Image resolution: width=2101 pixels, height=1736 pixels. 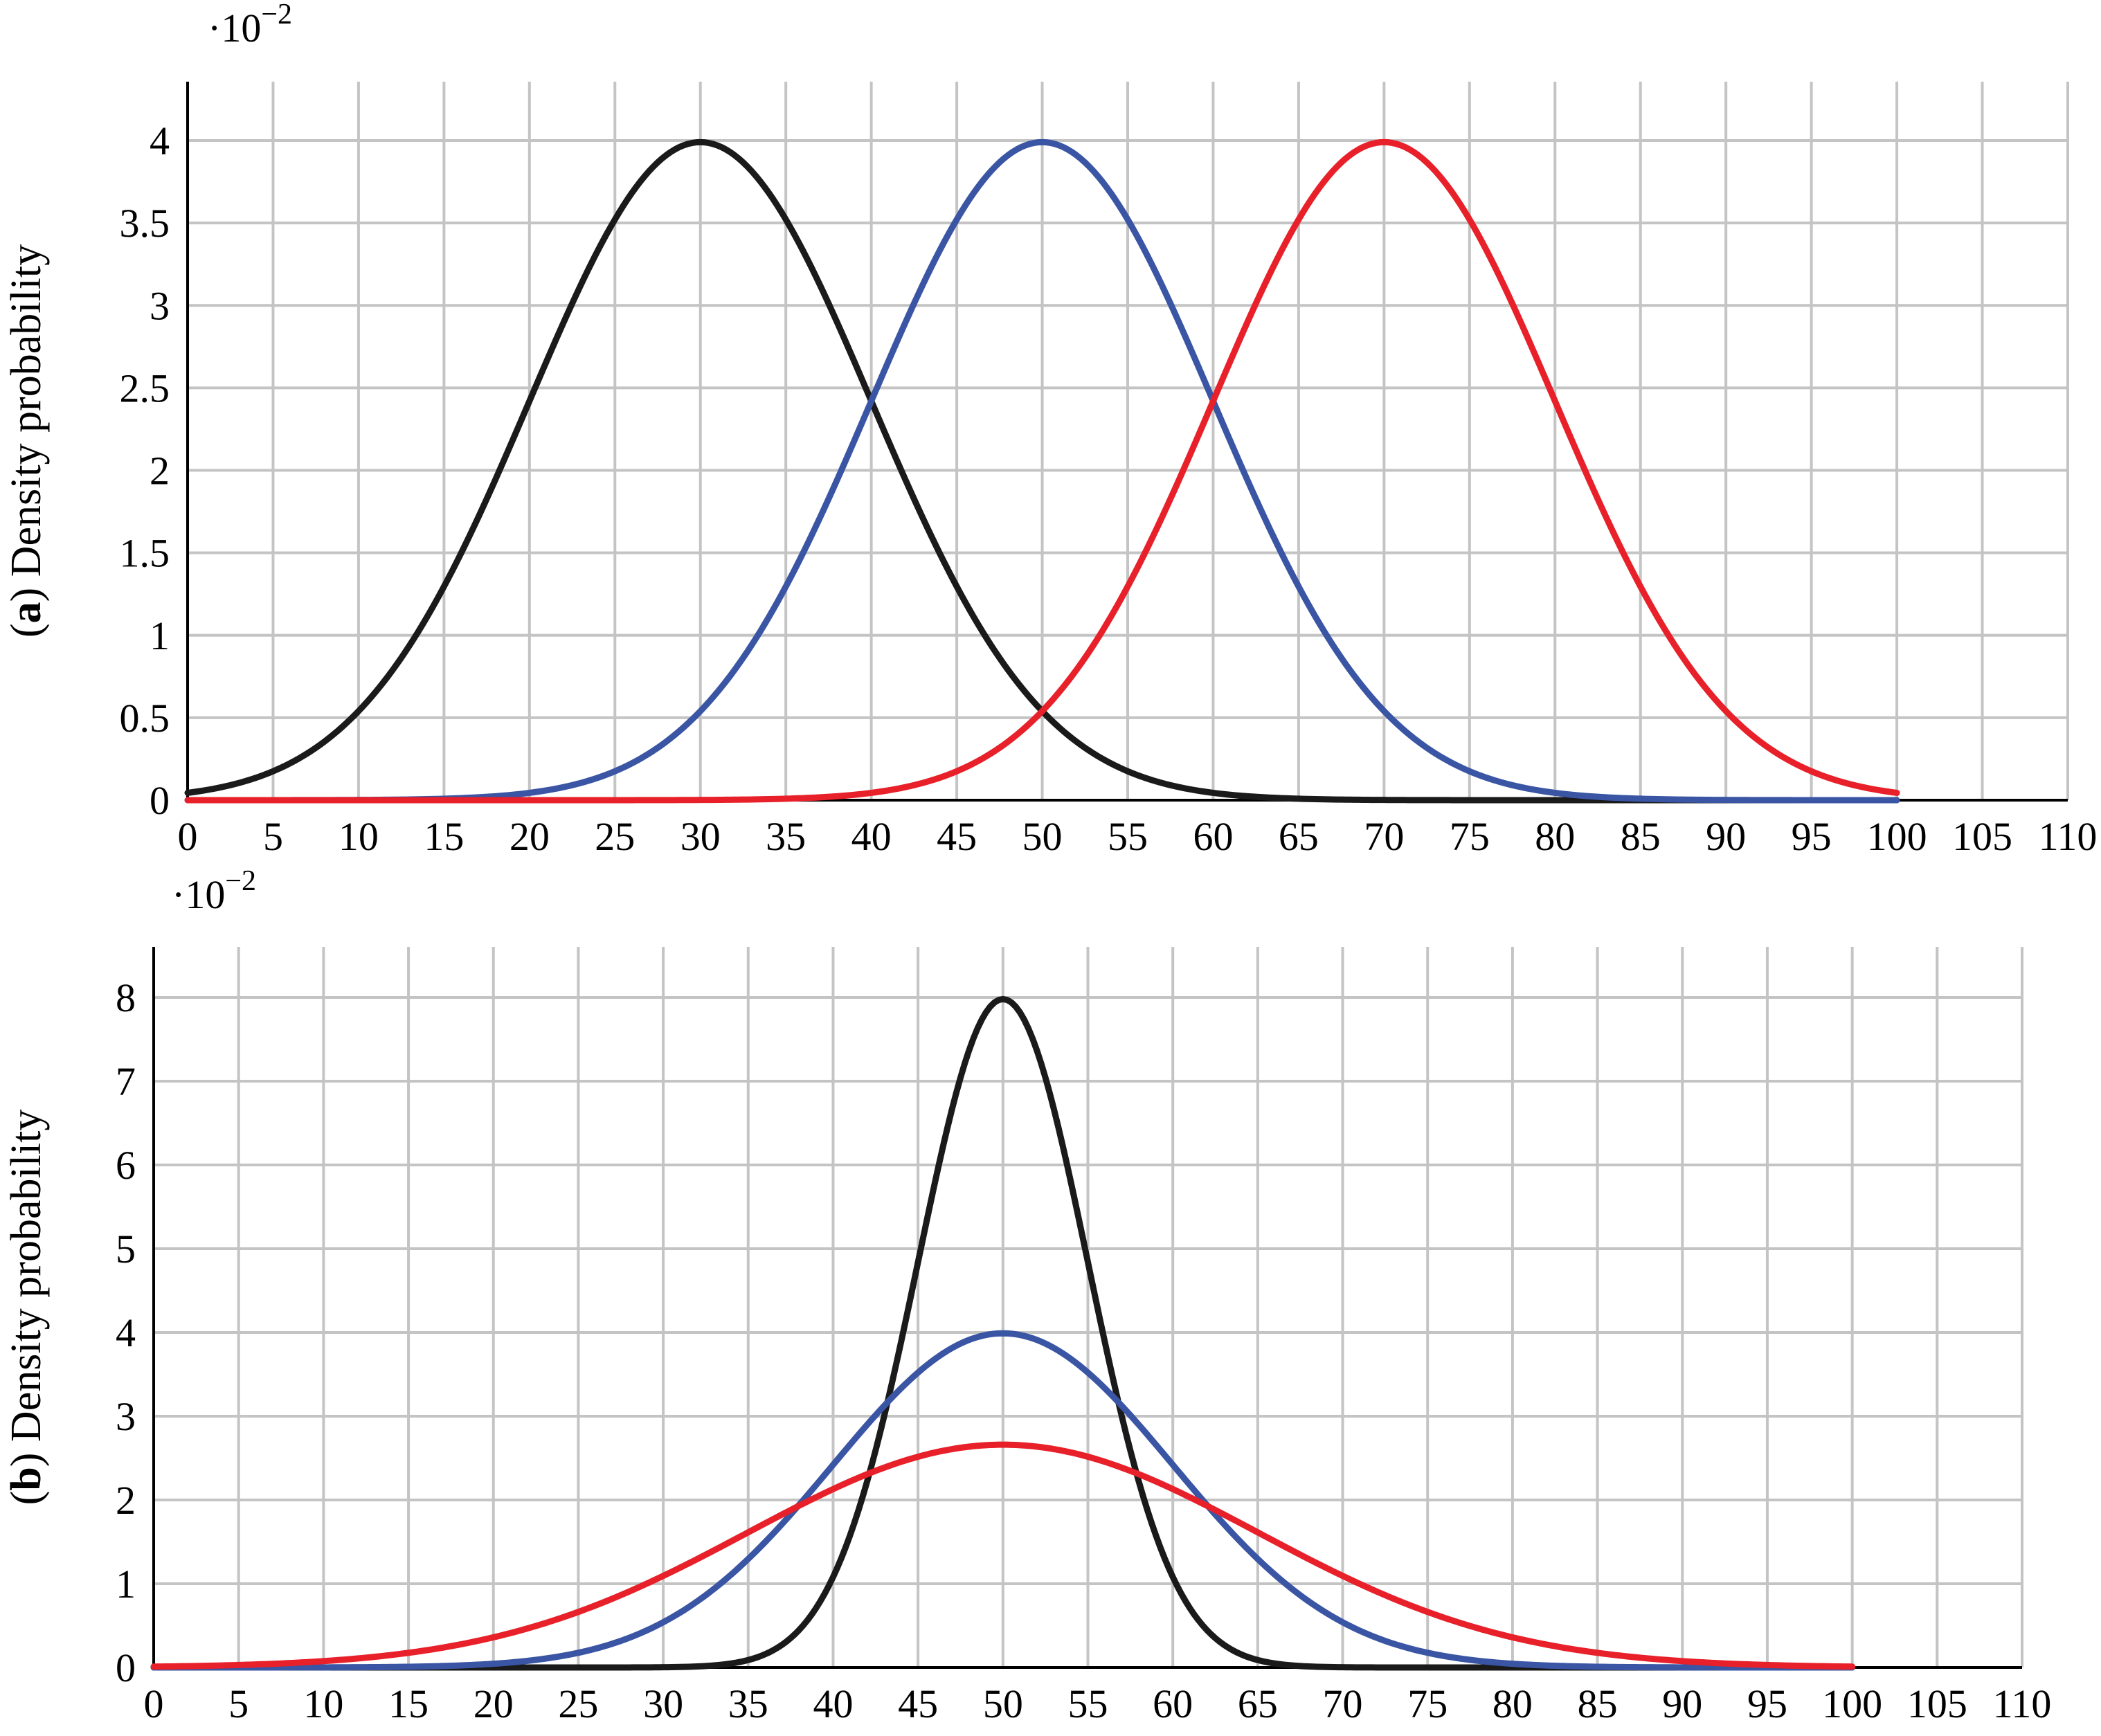 I want to click on y-tick-label: 7, so click(x=126, y=1081).